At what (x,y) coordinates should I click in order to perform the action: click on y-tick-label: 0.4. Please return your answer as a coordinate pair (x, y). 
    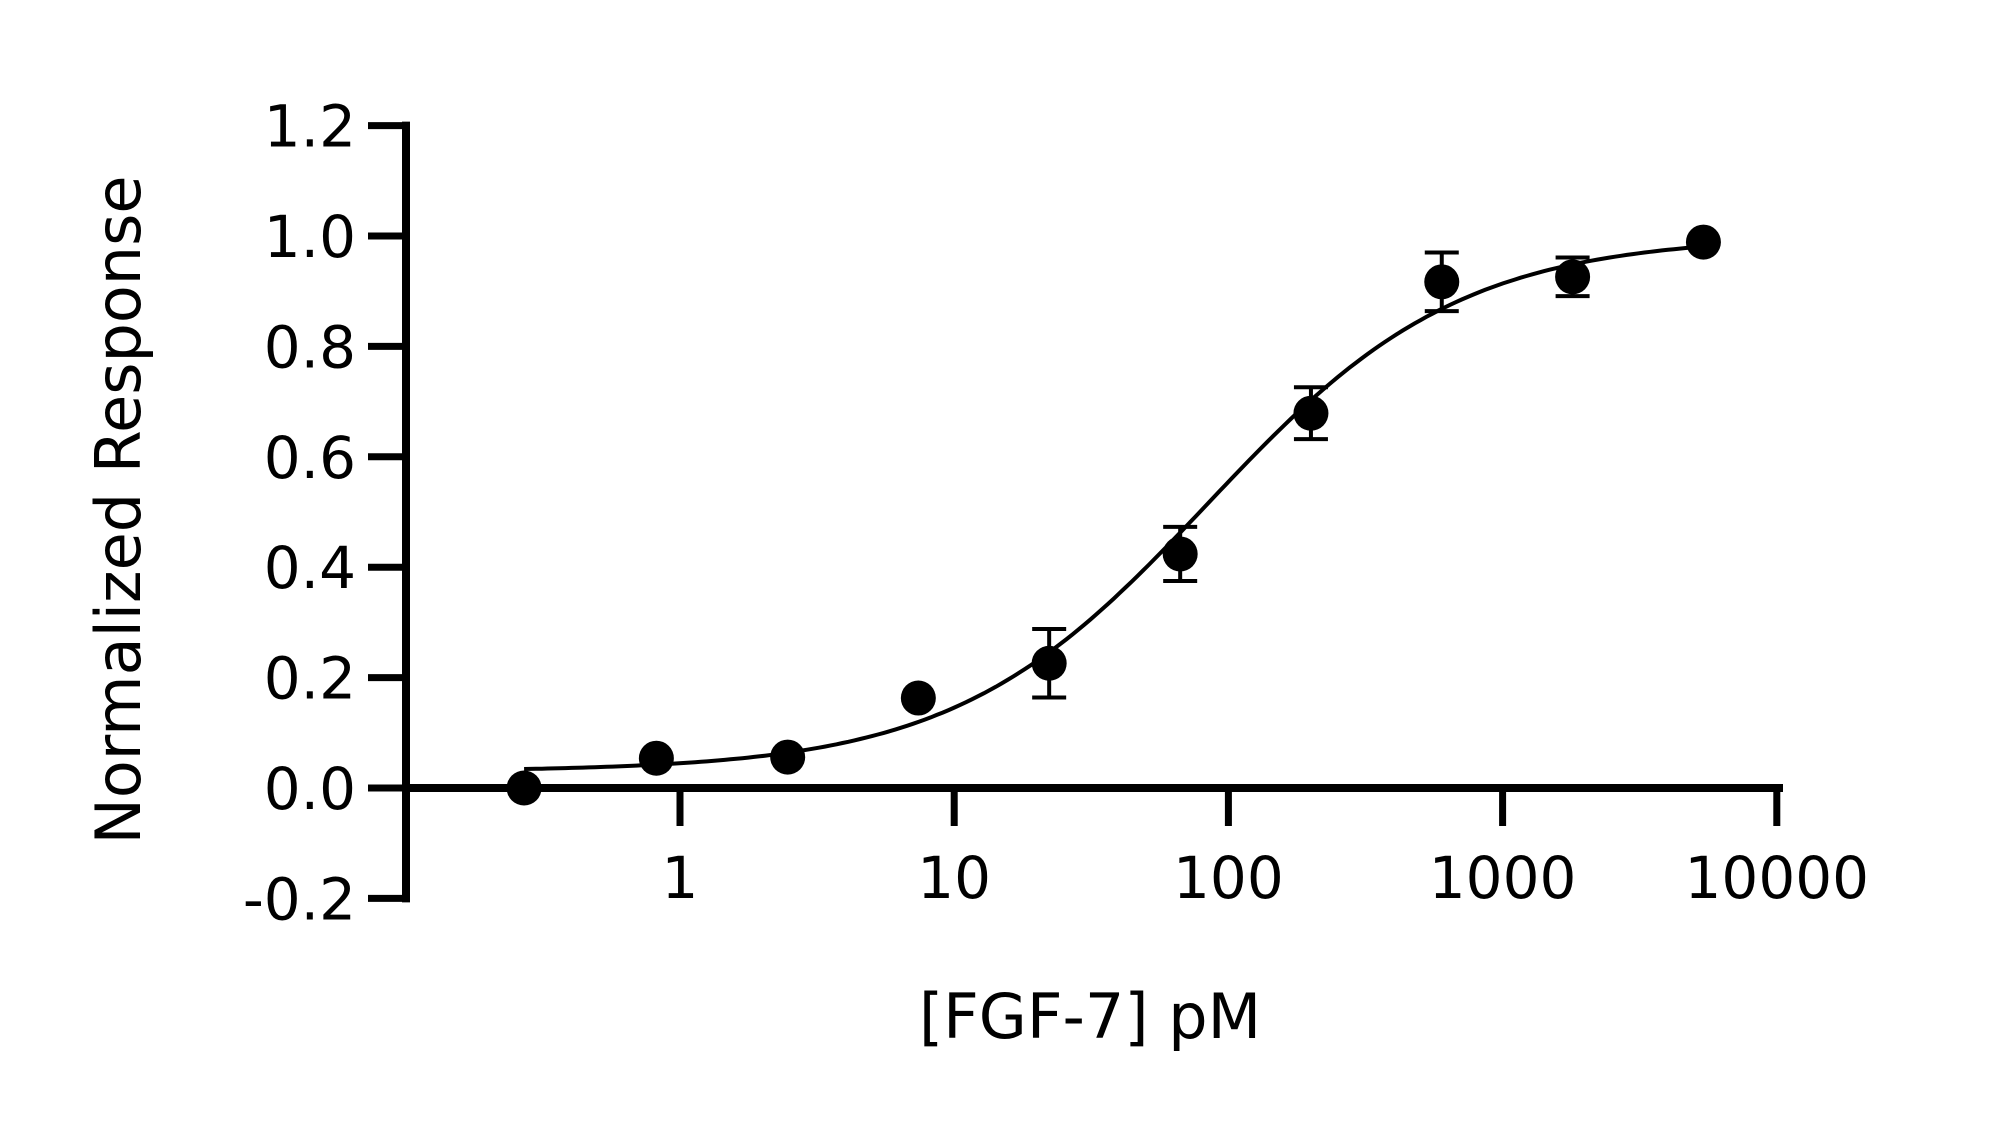
    Looking at the image, I should click on (310, 568).